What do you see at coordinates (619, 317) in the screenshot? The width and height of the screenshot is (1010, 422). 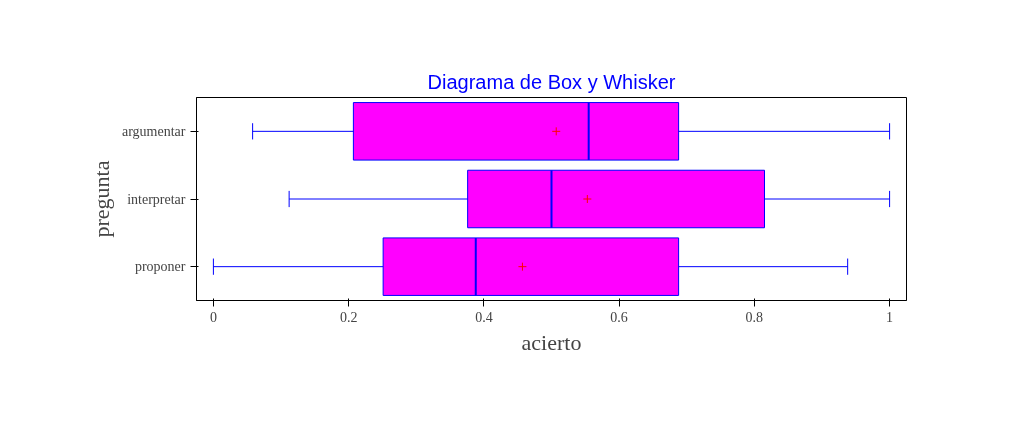 I see `x-tick-label: 0.6` at bounding box center [619, 317].